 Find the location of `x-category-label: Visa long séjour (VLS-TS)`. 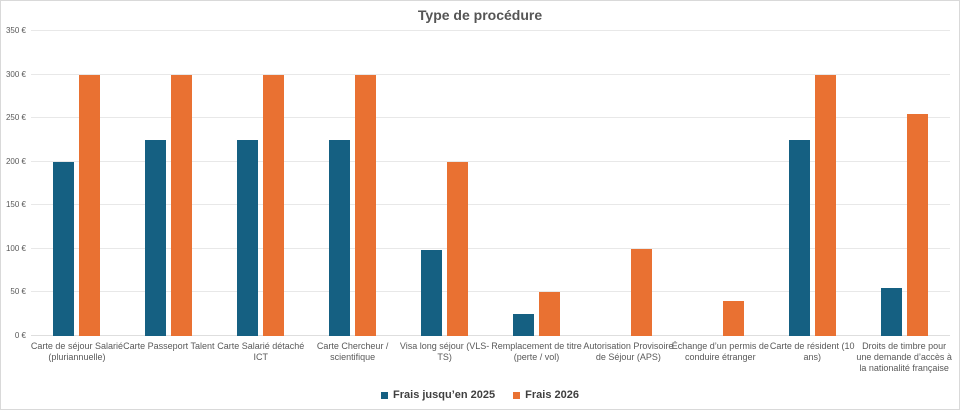

x-category-label: Visa long séjour (VLS-TS) is located at coordinates (444, 351).